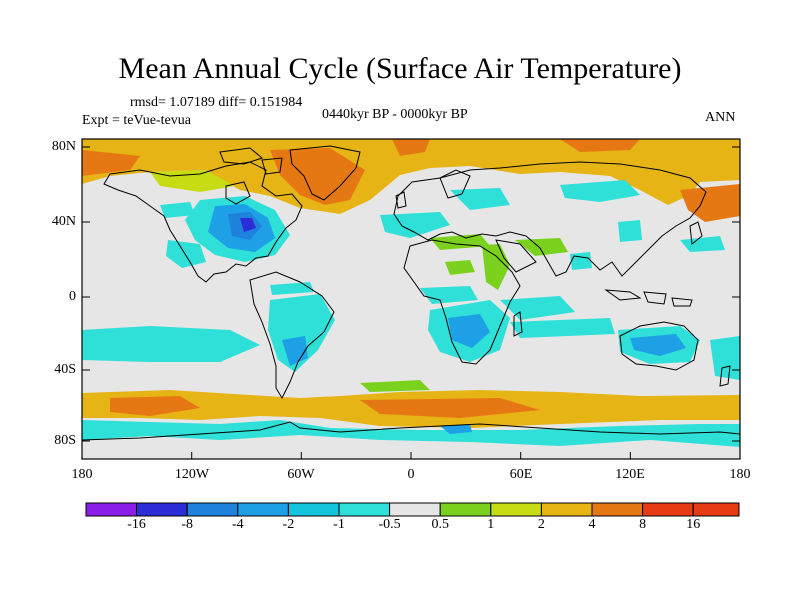 Image resolution: width=800 pixels, height=600 pixels. What do you see at coordinates (469, 331) in the screenshot?
I see `southern-africa-cool-core` at bounding box center [469, 331].